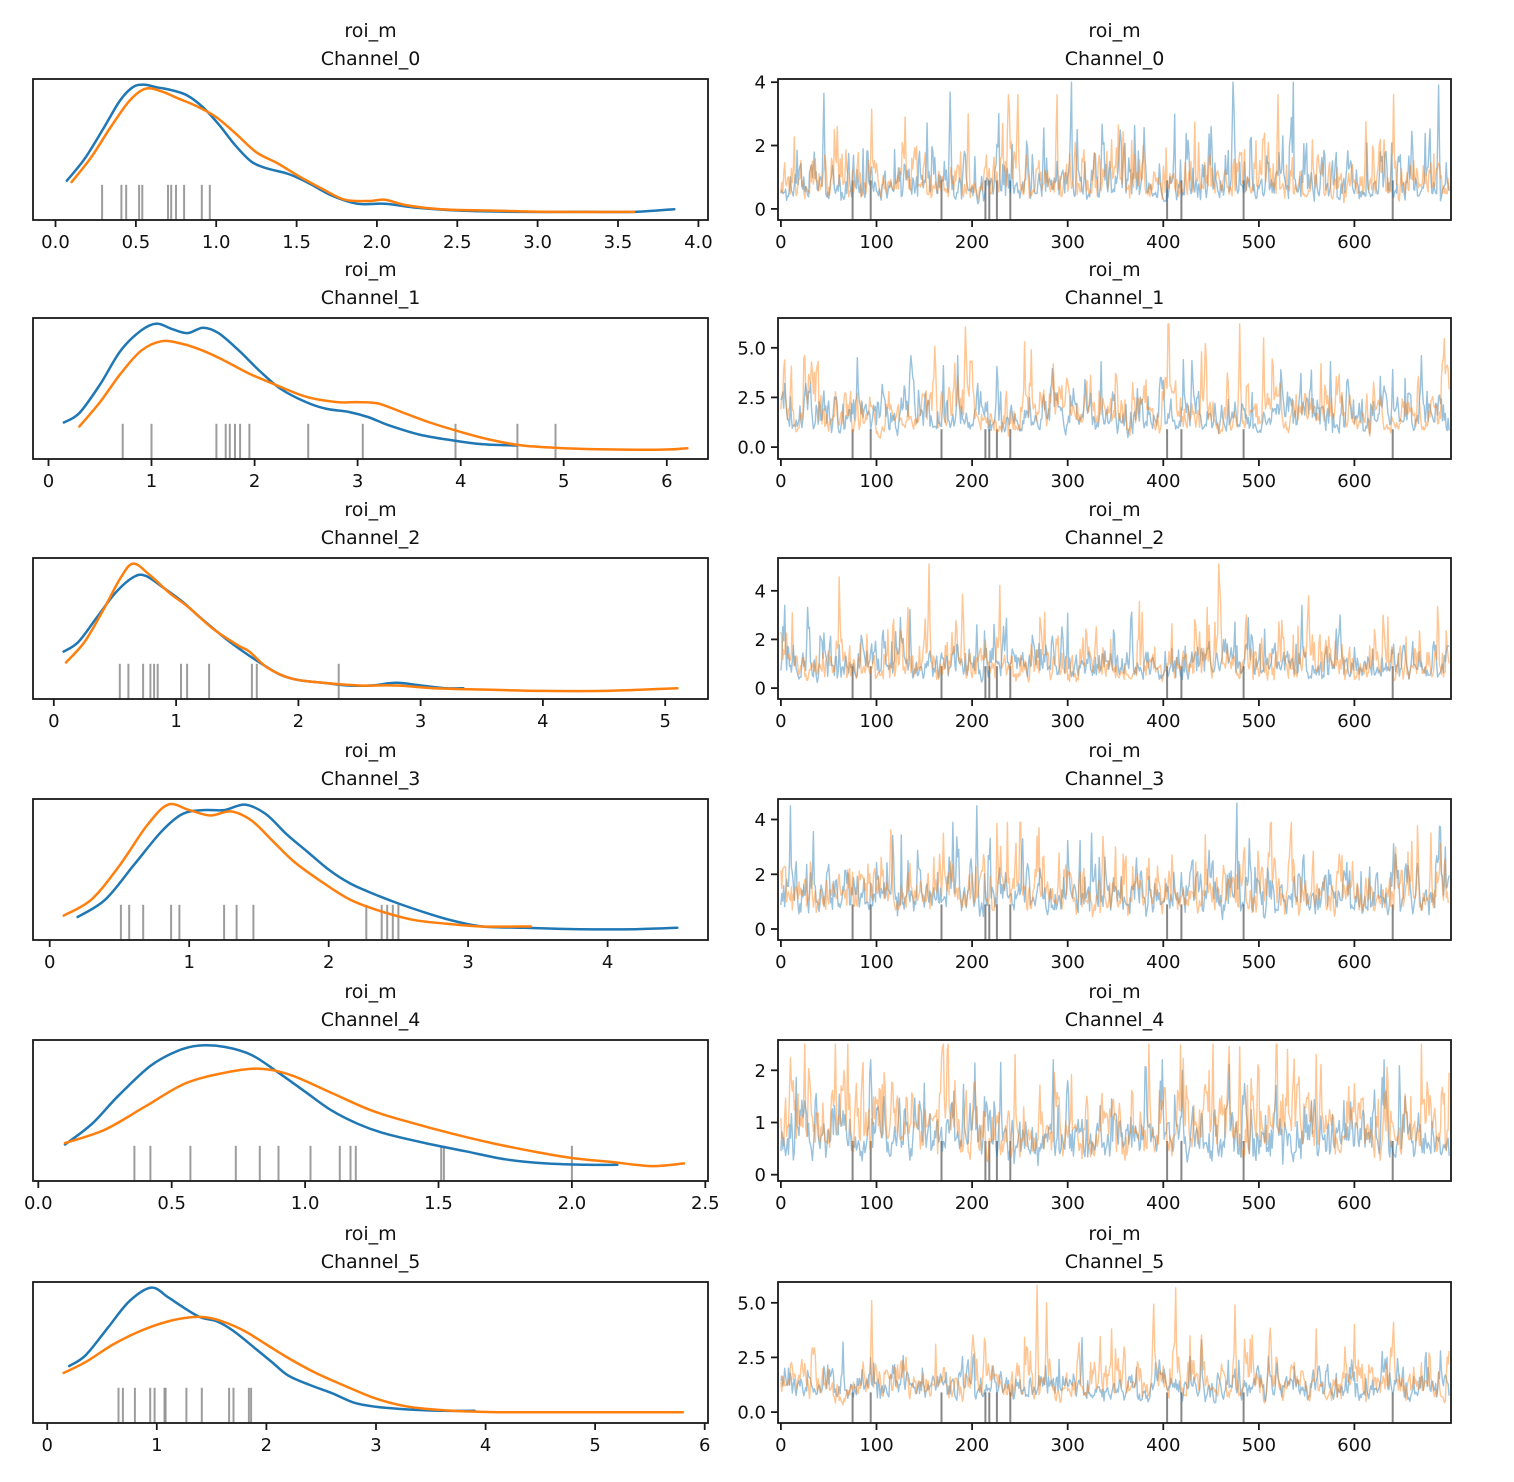  Describe the element at coordinates (371, 59) in the screenshot. I see `plot-title-line2: Channel_0` at that location.